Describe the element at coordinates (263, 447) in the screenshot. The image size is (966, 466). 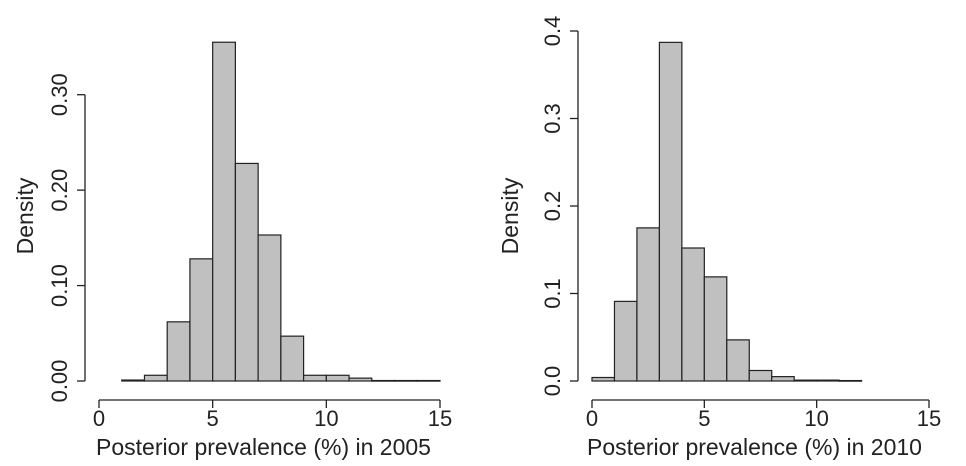
I see `x-axis-label: Posterior prevalence (%) in 2005` at that location.